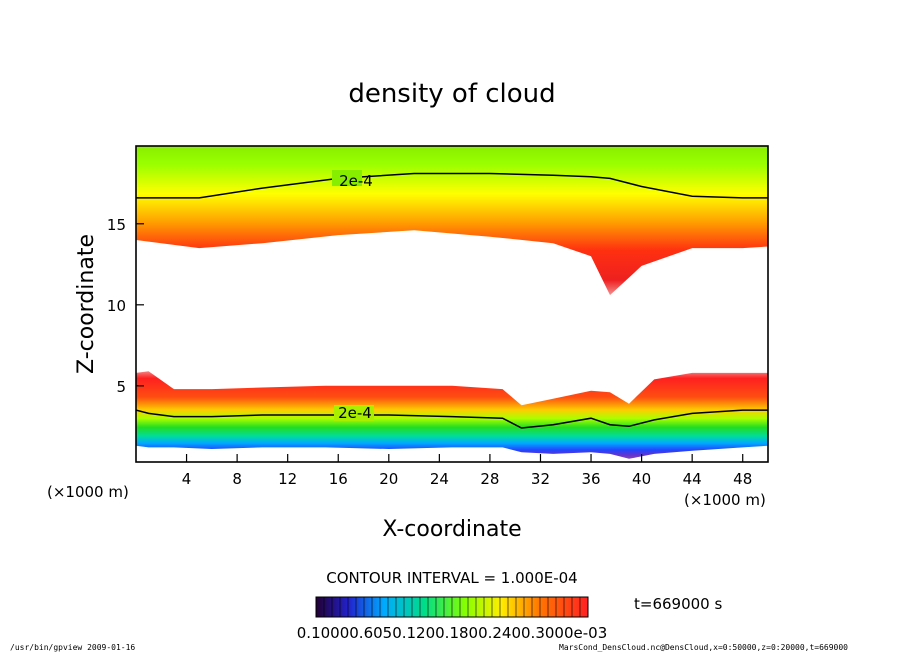 Image resolution: width=904 pixels, height=654 pixels. I want to click on footer-left: /usr/bin/gpview 2009-01-16, so click(72, 647).